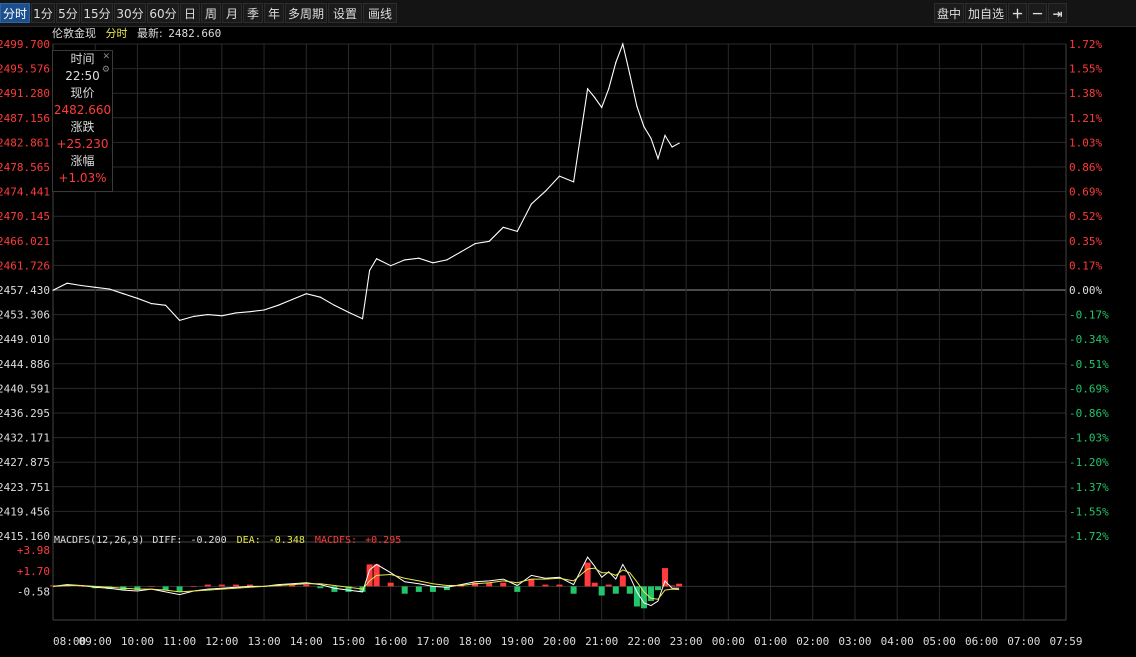 The image size is (1136, 657). Describe the element at coordinates (232, 13) in the screenshot. I see `period-tab-8: 月` at that location.